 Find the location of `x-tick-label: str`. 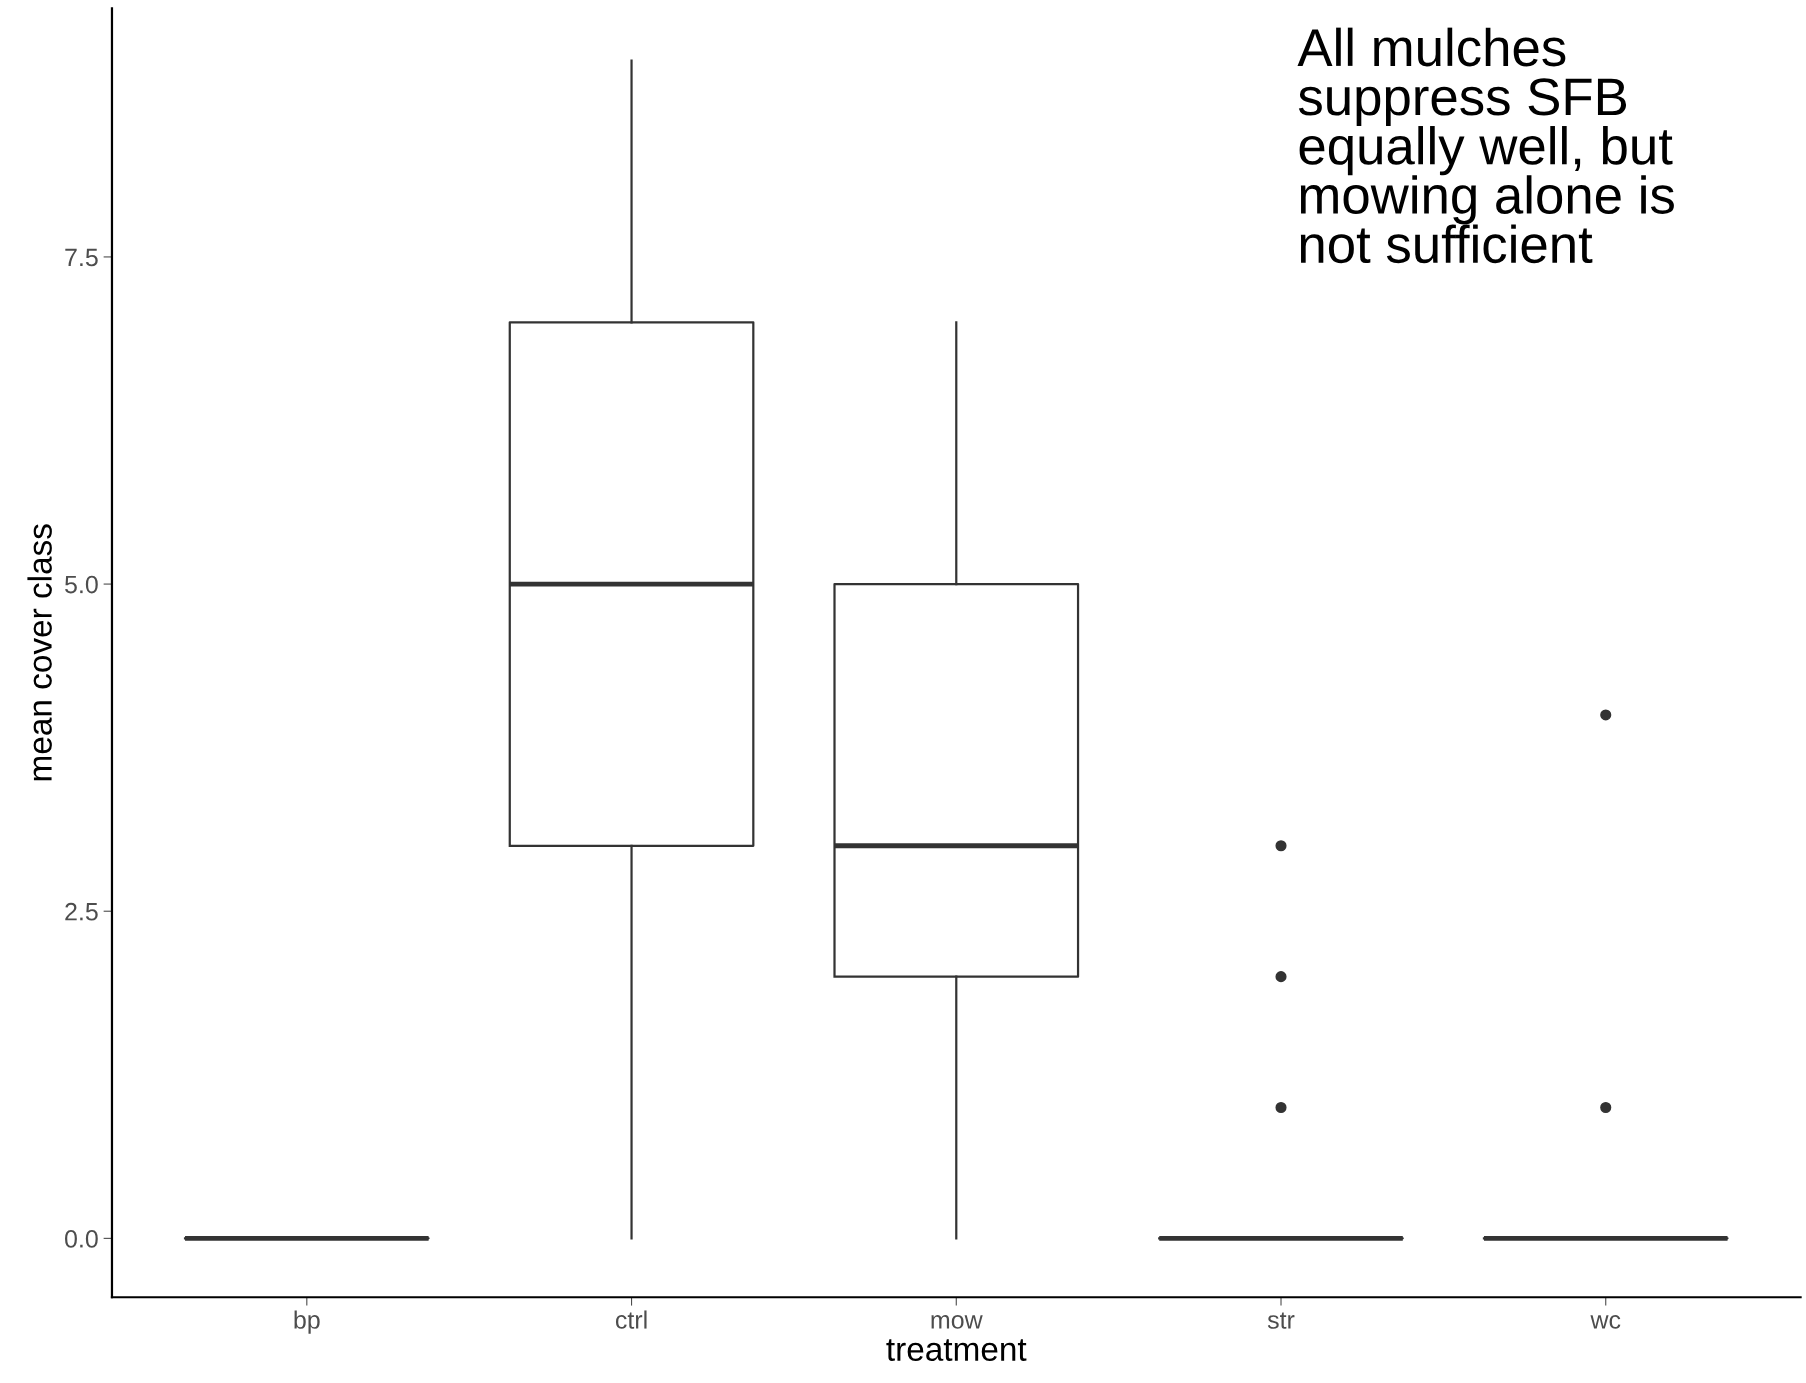

x-tick-label: str is located at coordinates (1281, 1320).